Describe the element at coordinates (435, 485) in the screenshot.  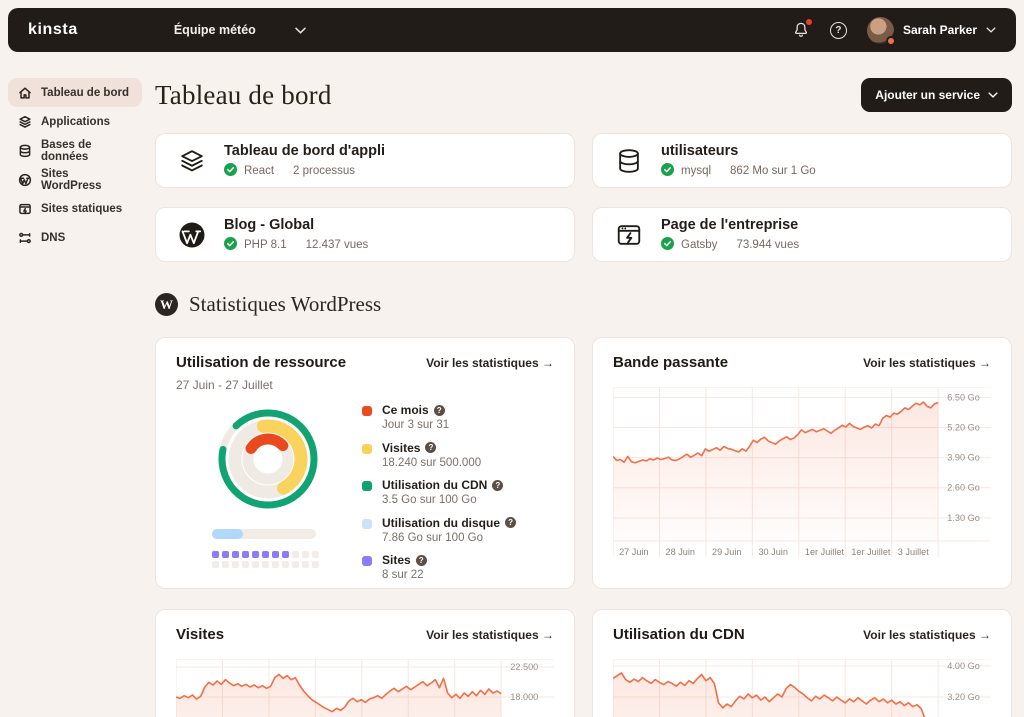
I see `legend-label-text: Utilisation du CDN` at that location.